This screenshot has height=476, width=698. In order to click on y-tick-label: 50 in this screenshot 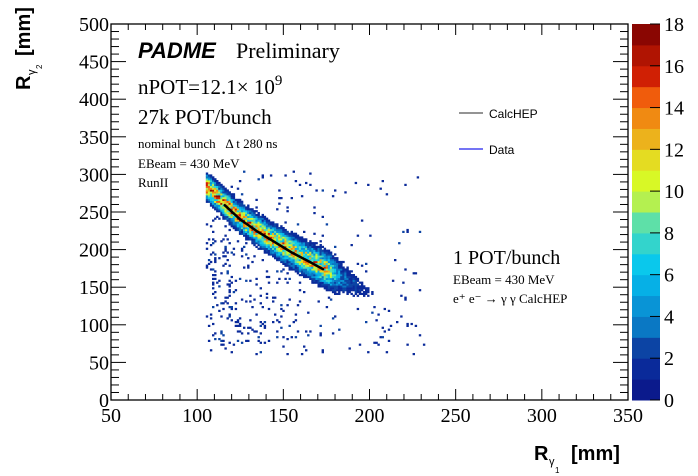, I will do `click(99, 363)`.